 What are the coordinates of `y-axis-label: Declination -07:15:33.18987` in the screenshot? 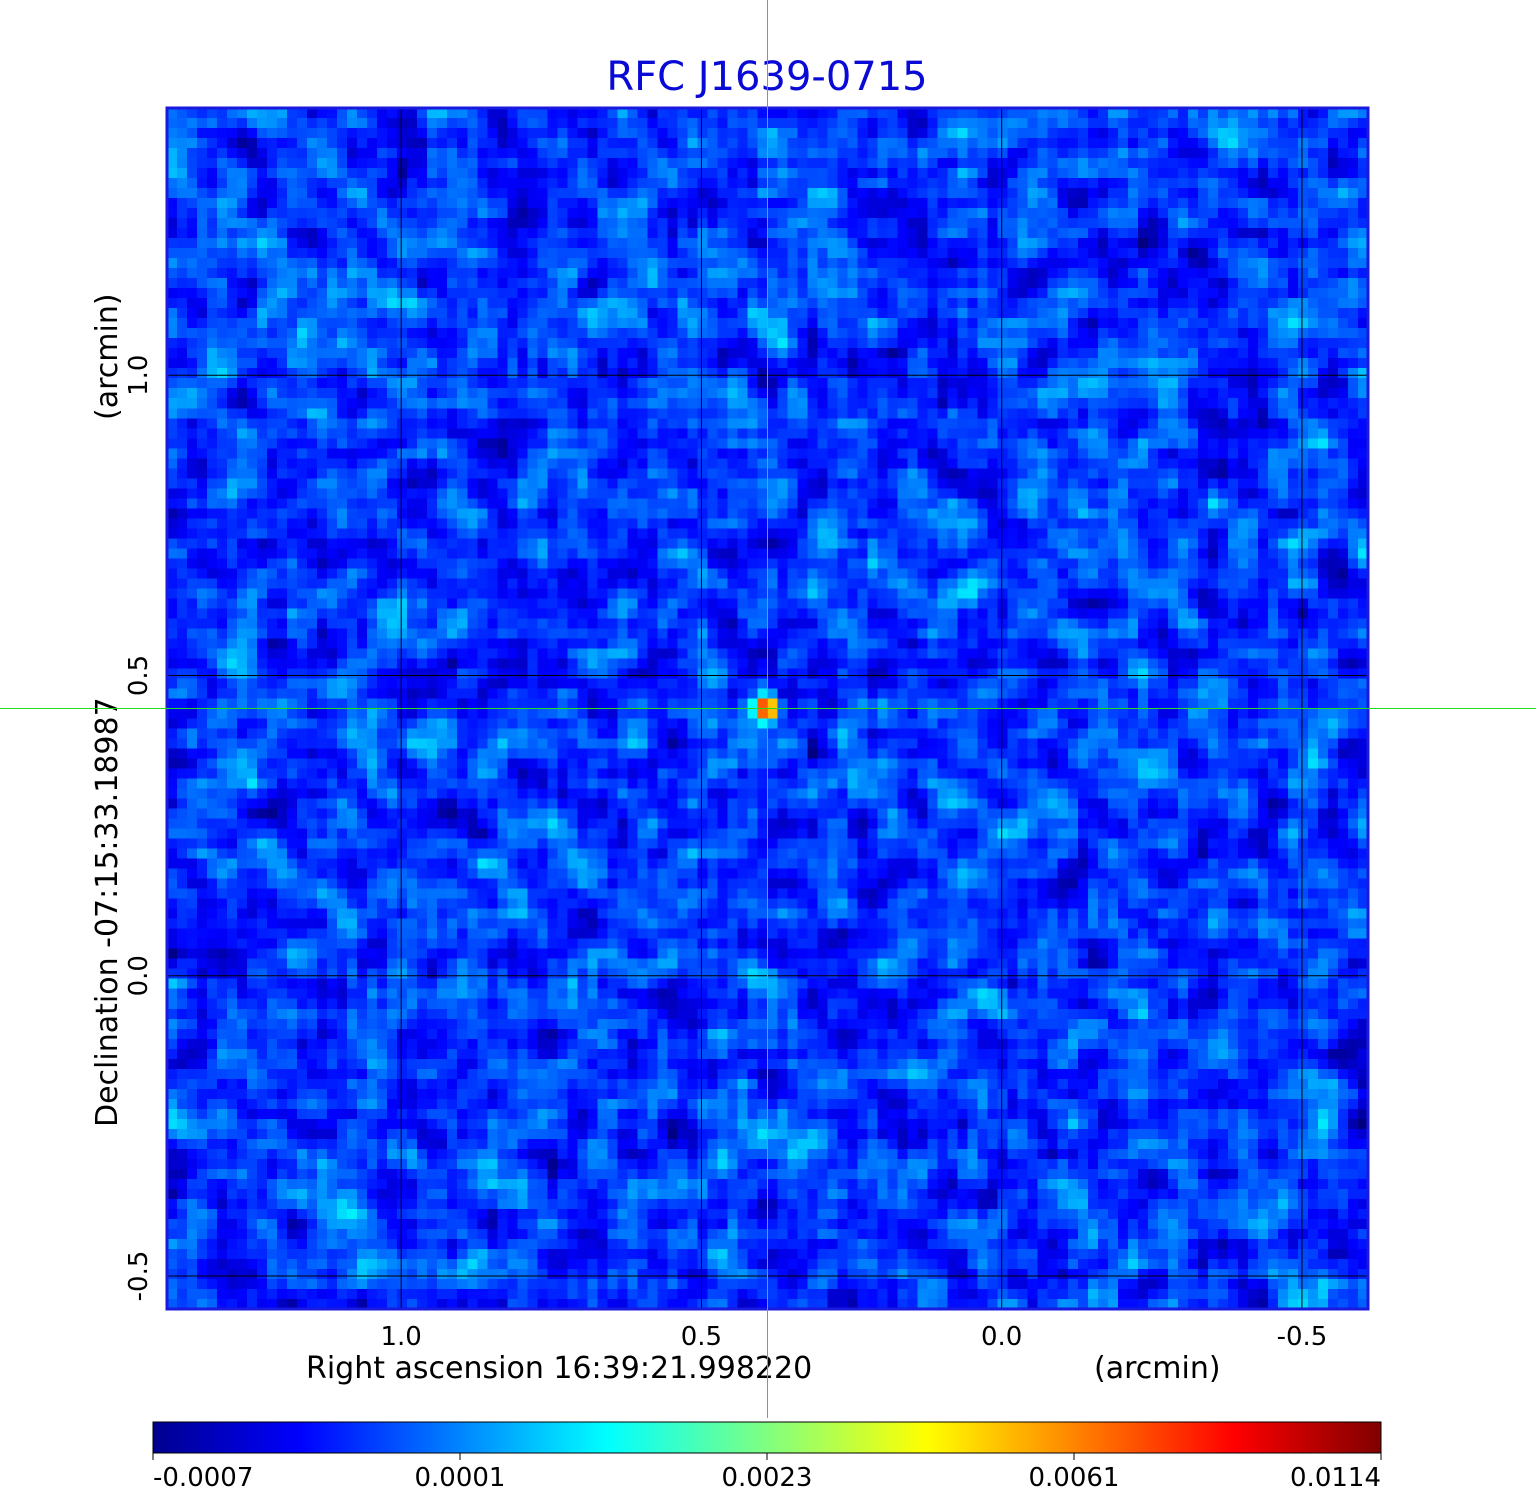 It's located at (107, 912).